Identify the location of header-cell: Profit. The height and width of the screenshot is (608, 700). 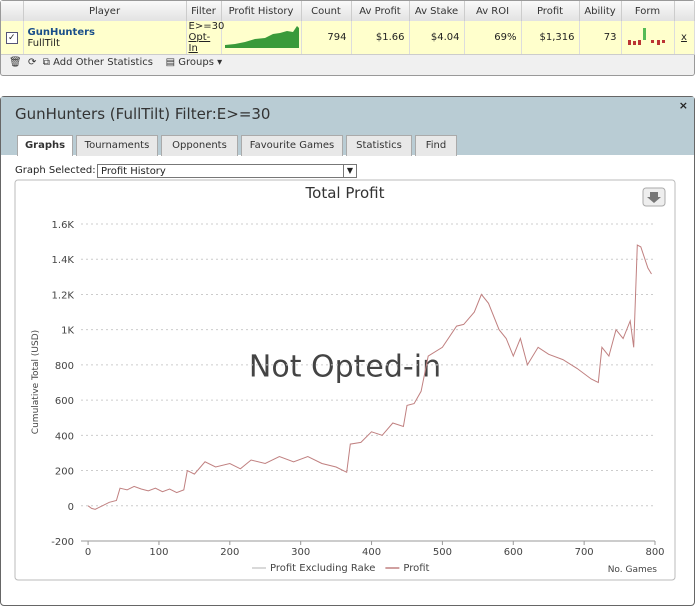
(550, 11).